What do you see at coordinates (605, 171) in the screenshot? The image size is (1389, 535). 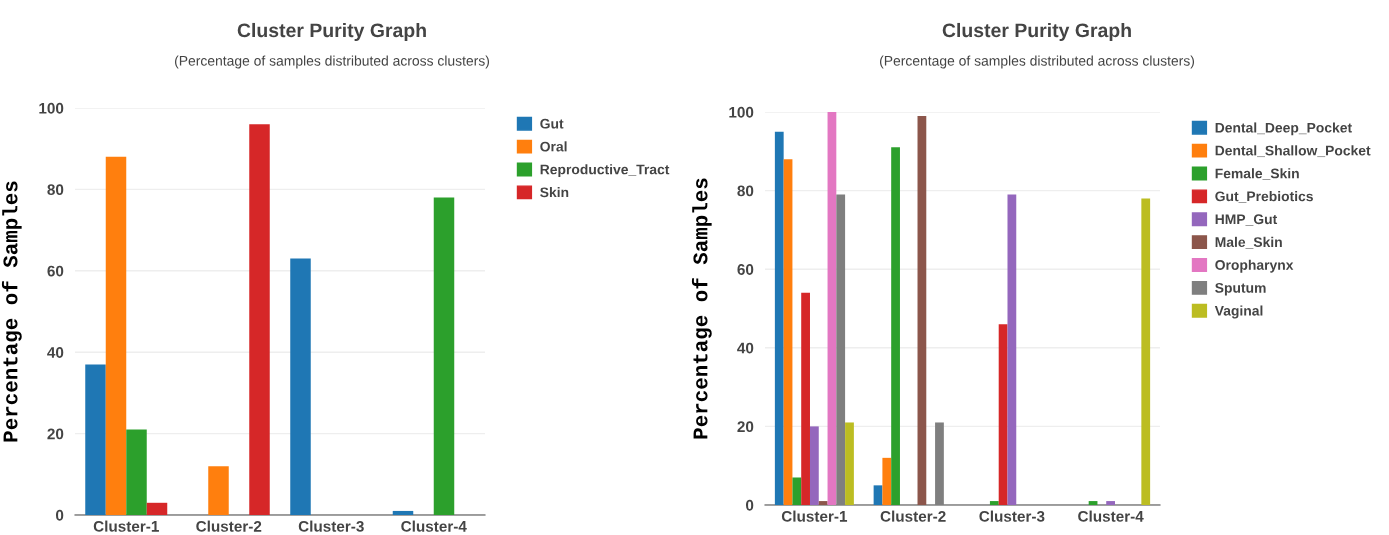 I see `legend-label: Reproductive_Tract` at bounding box center [605, 171].